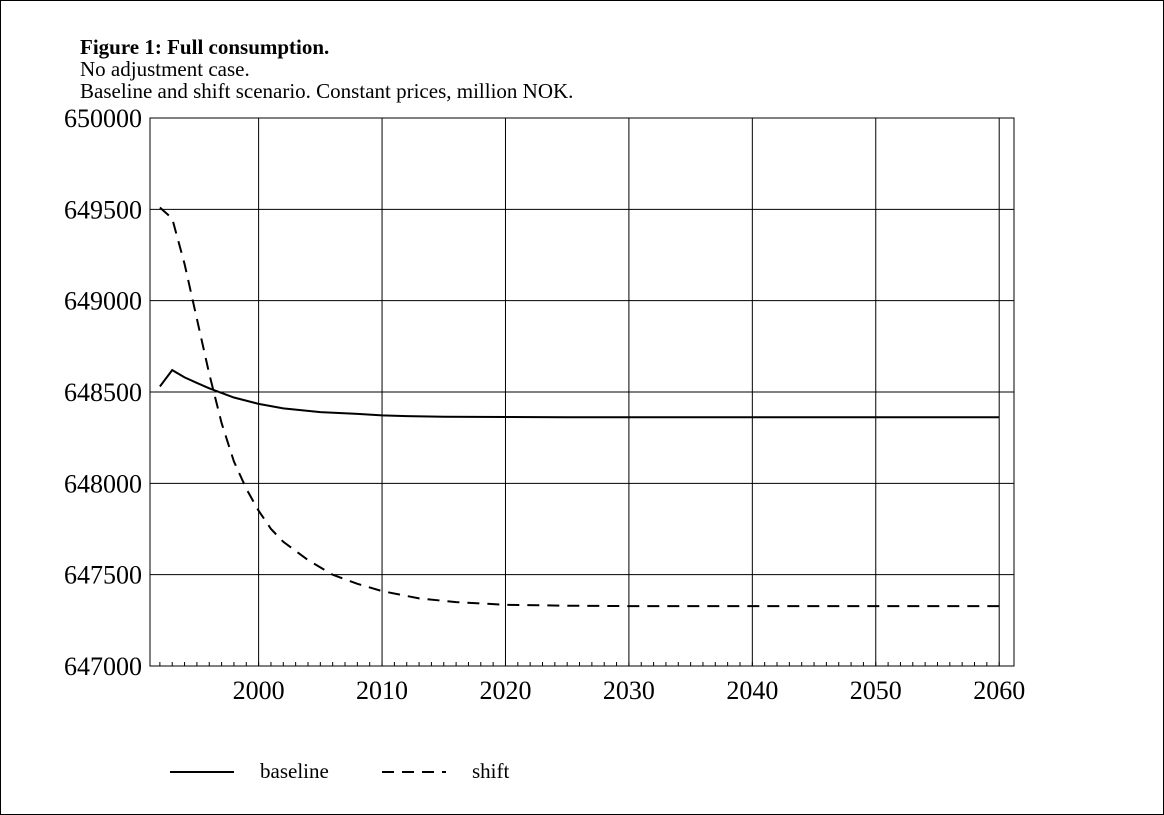  I want to click on x-tick-label: 2040, so click(752, 690).